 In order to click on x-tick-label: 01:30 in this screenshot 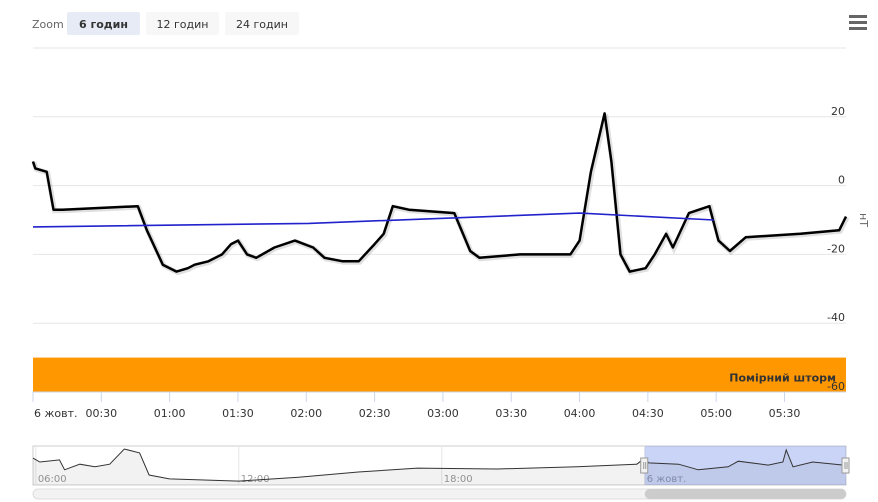, I will do `click(238, 413)`.